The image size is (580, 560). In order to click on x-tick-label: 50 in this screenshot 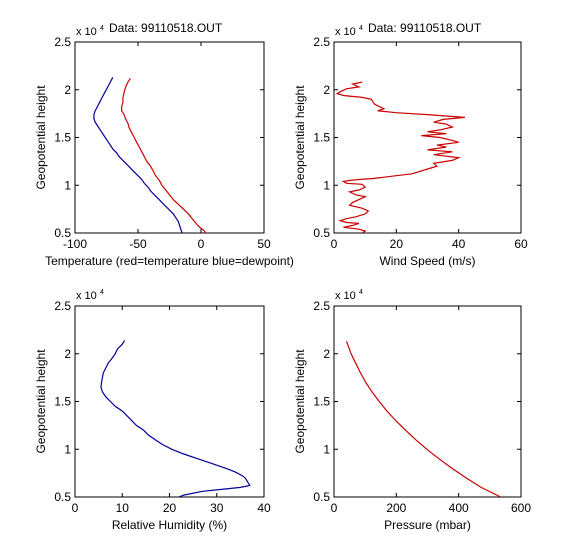, I will do `click(264, 244)`.